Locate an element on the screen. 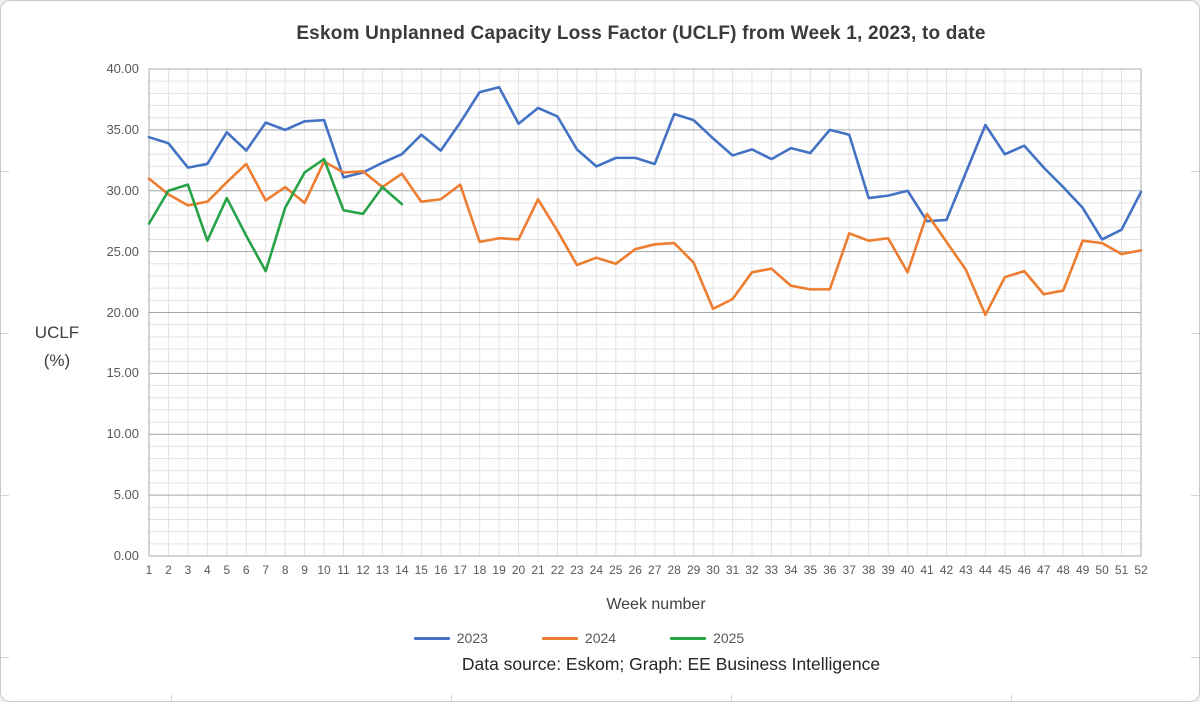 This screenshot has height=702, width=1200. y-axis-tick-label: 20.00 is located at coordinates (122, 312).